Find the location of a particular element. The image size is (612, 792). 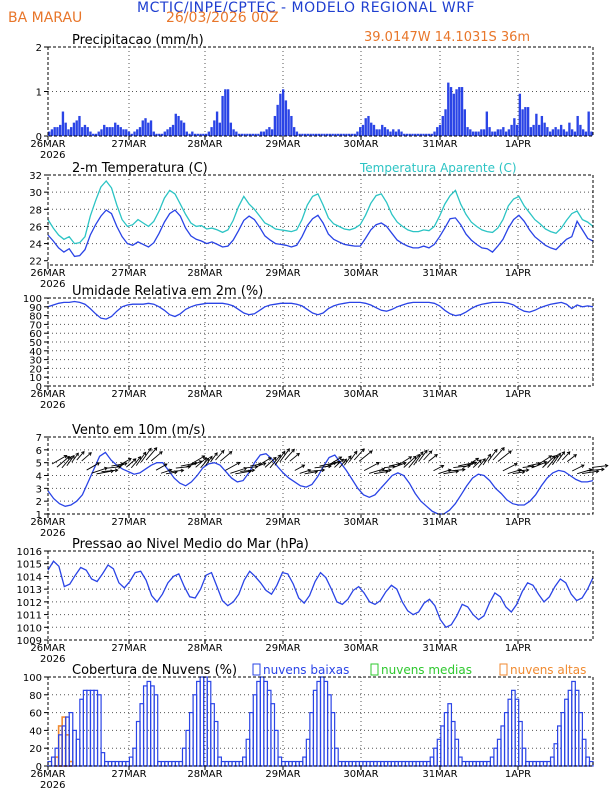

cloud-legend-label: nuvens baixas is located at coordinates (306, 670).